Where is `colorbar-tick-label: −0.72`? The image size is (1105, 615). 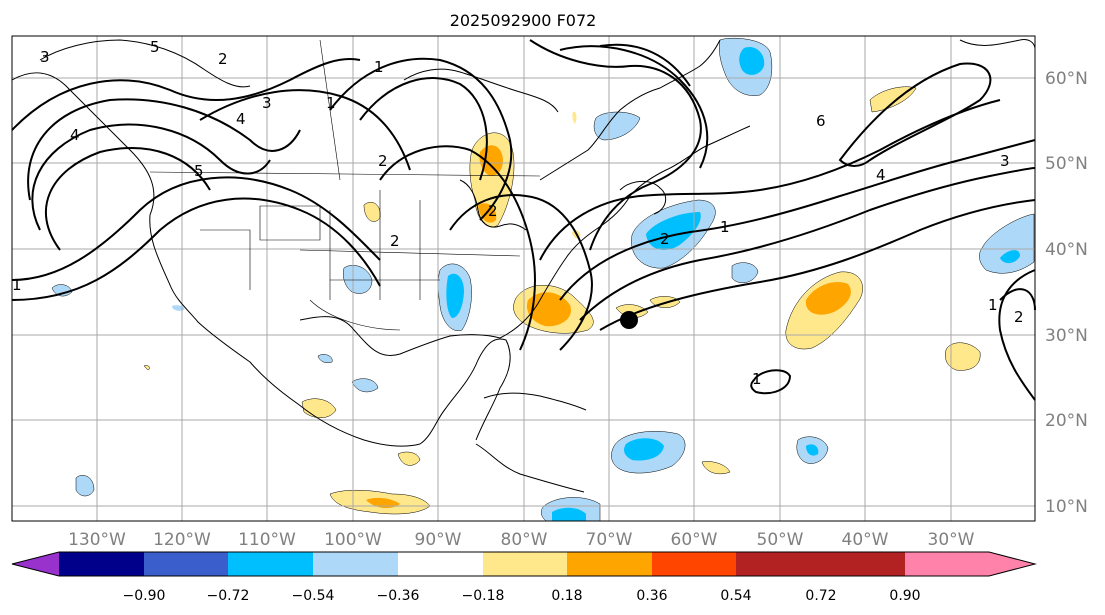 colorbar-tick-label: −0.72 is located at coordinates (228, 596).